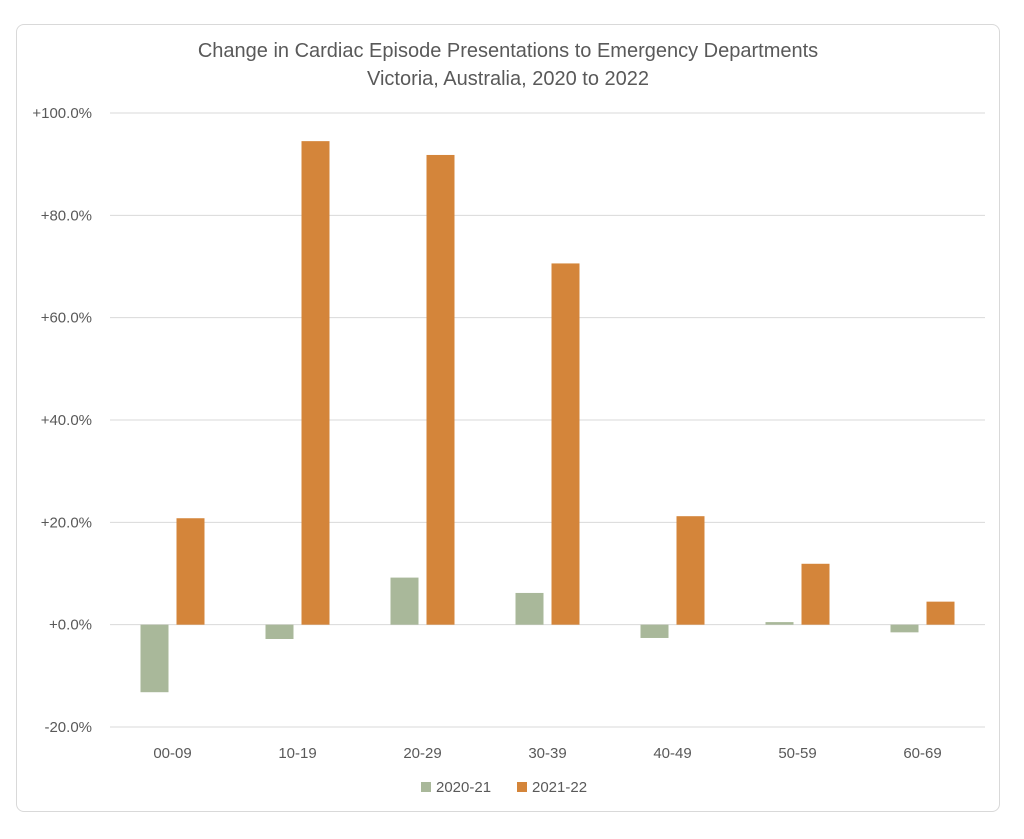  What do you see at coordinates (547, 753) in the screenshot?
I see `x-tick-label: 30-39` at bounding box center [547, 753].